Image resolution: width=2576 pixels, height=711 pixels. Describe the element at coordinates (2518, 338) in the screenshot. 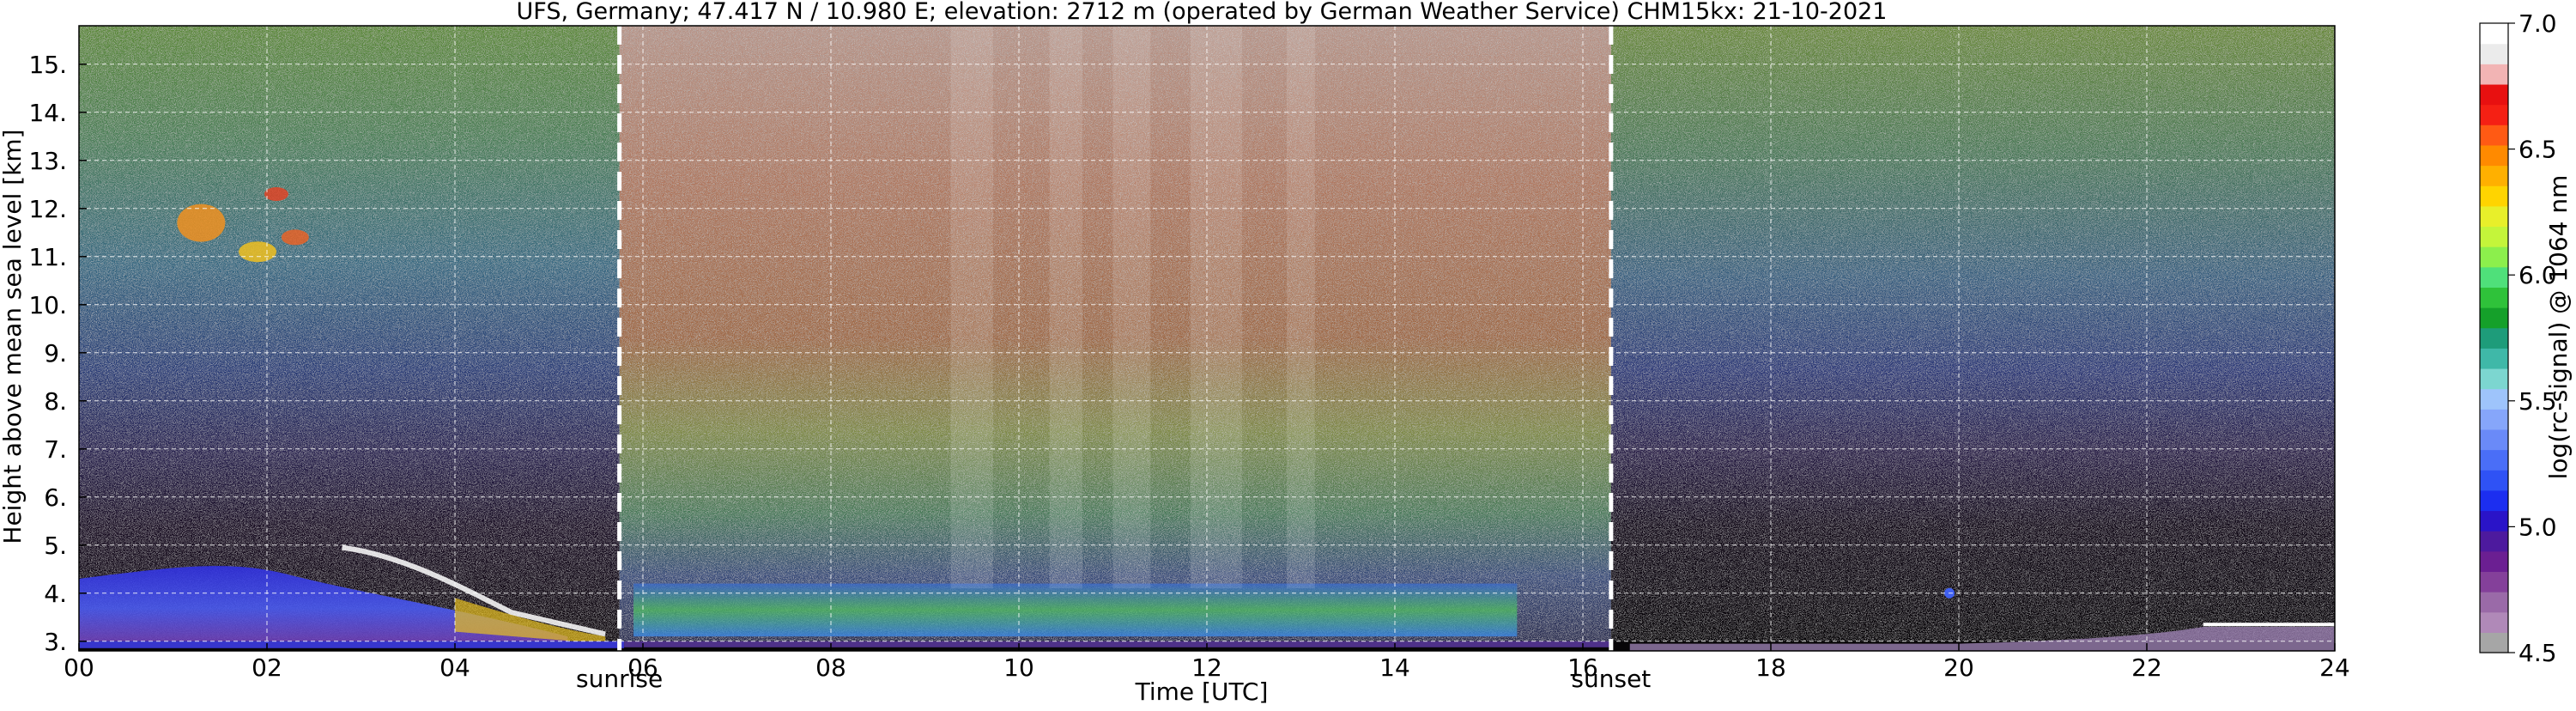

I see `colorbar: 4.5 5.0 5.5 6.0 6.5 7.0` at that location.